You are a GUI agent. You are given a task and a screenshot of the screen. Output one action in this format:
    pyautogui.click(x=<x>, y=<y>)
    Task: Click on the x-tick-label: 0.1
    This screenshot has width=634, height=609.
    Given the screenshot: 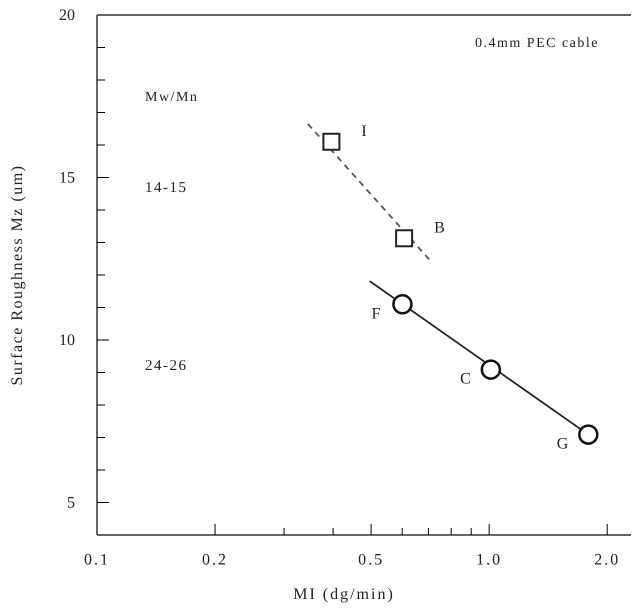 What is the action you would take?
    pyautogui.click(x=97, y=559)
    